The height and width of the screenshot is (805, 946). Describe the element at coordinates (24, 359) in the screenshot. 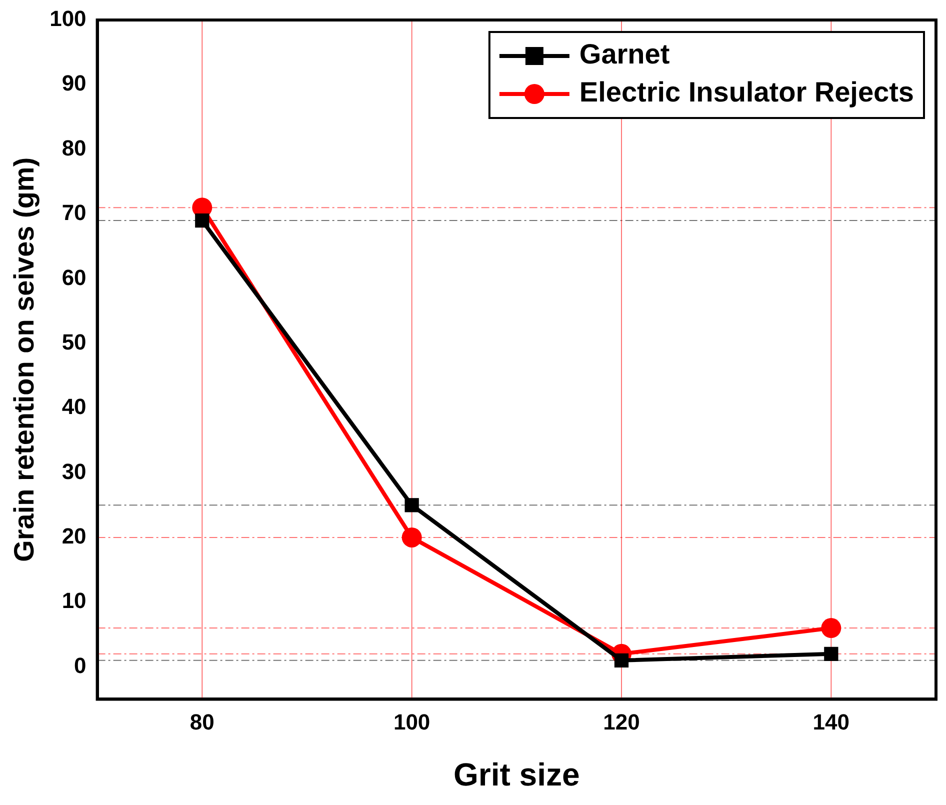

I see `y-axis-title: Grain retention on seives (gm)` at that location.